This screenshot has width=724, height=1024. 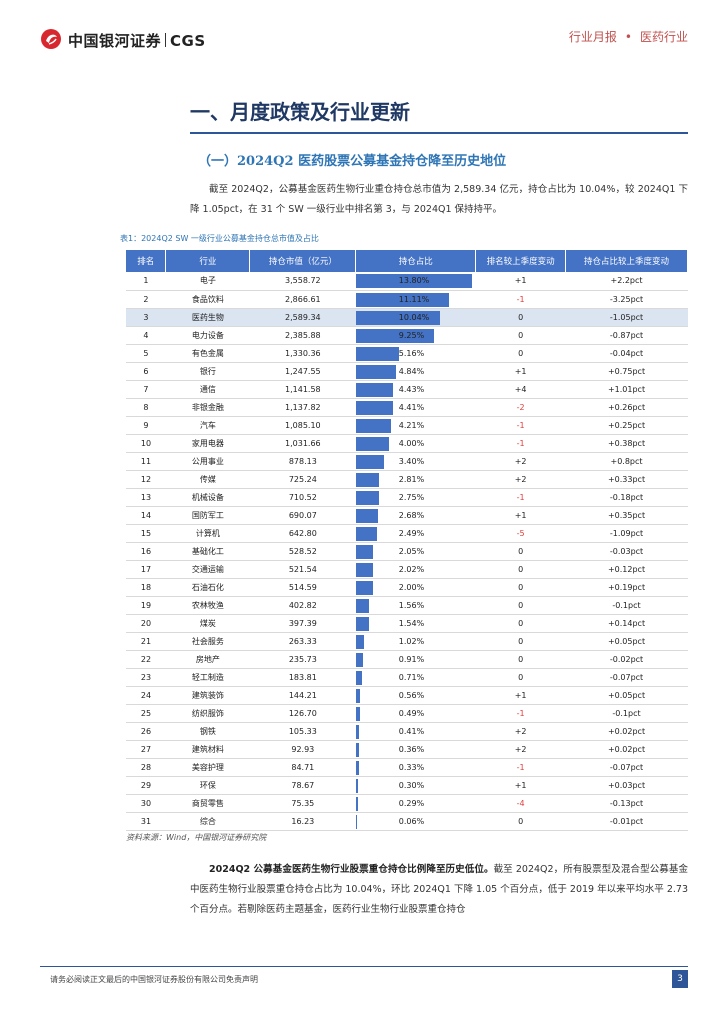 I want to click on cell-pct: 4.21%, so click(x=415, y=425).